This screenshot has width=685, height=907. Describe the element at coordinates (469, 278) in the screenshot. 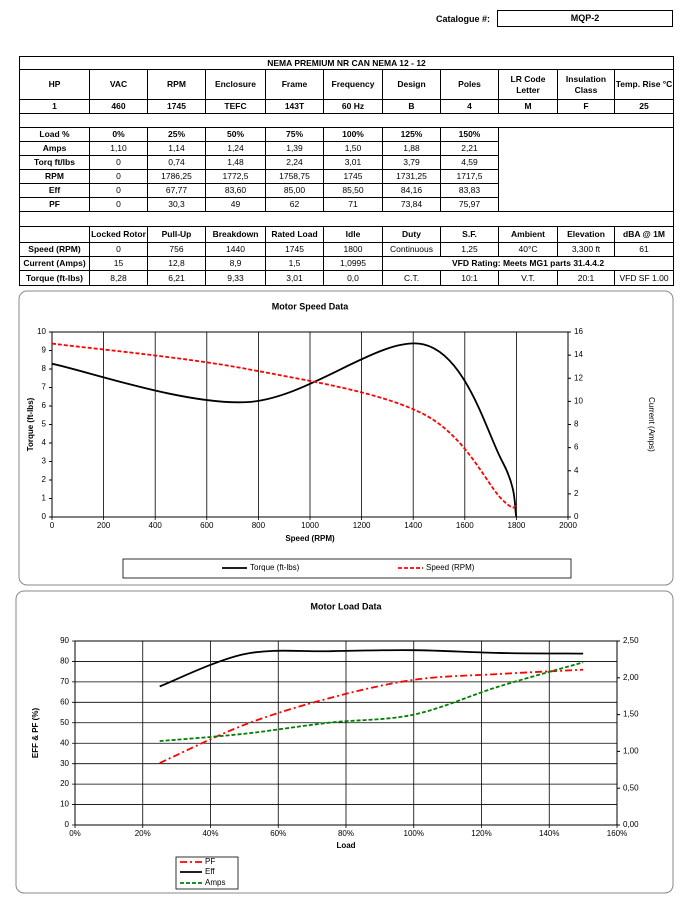

I see `table-cell: 10:1` at that location.